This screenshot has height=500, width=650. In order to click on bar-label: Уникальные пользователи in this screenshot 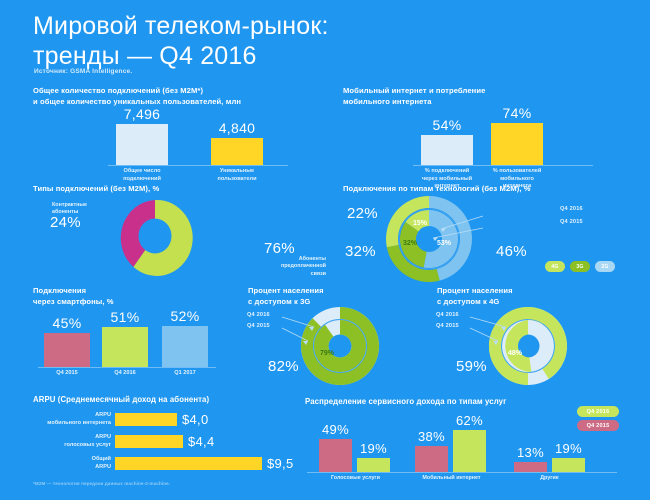, I will do `click(237, 175)`.